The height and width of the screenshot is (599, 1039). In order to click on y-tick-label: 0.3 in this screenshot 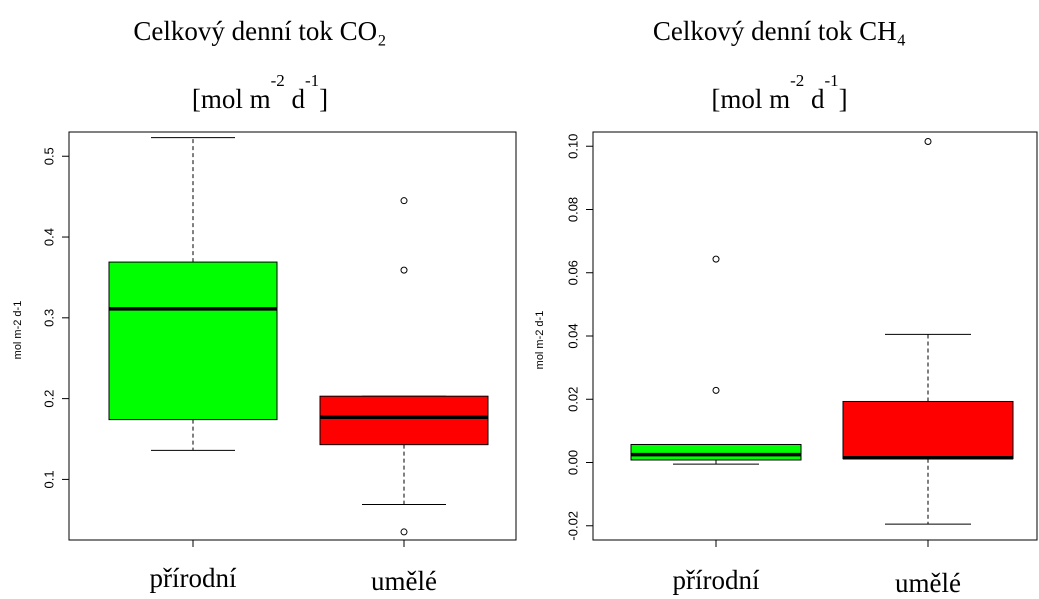, I will do `click(48, 318)`.